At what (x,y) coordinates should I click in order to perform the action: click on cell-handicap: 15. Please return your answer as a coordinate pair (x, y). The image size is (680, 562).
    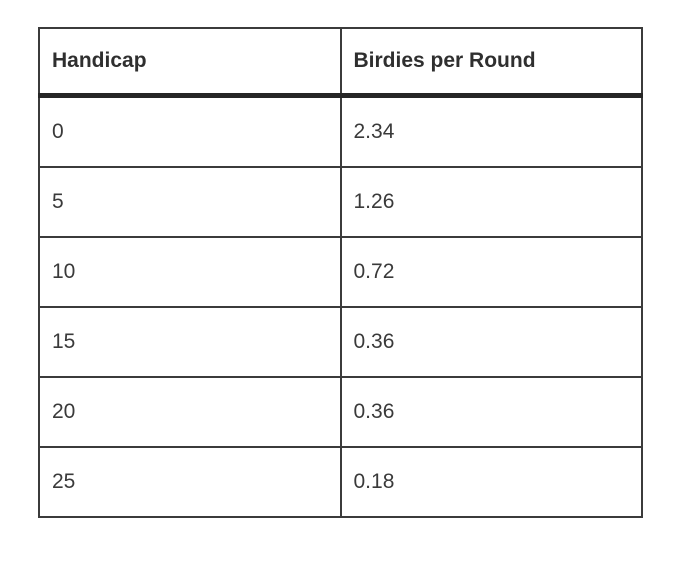
    Looking at the image, I should click on (190, 342).